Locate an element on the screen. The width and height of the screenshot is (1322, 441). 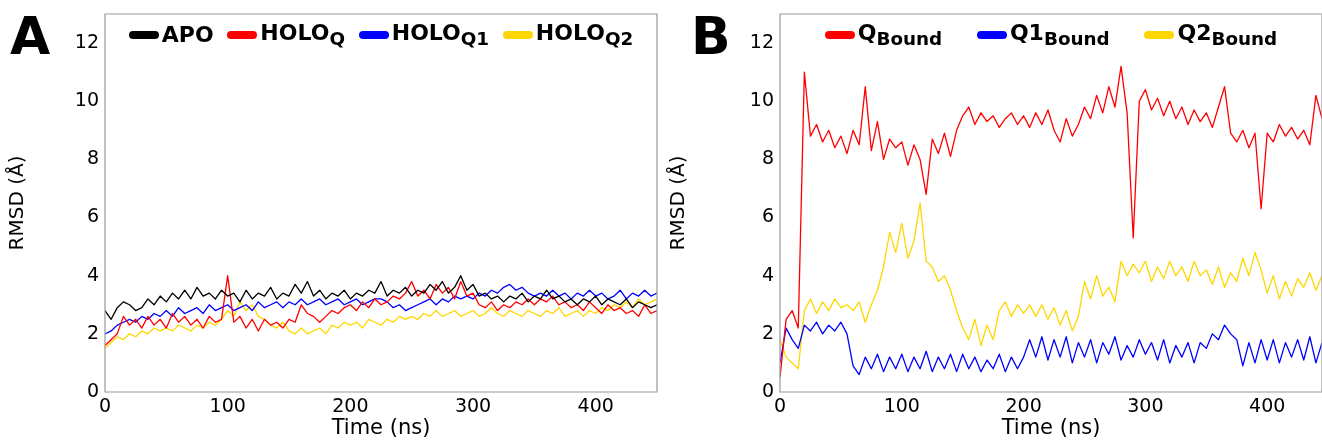
legend-label: Q2$_{Bound}$ is located at coordinates (1227, 35).